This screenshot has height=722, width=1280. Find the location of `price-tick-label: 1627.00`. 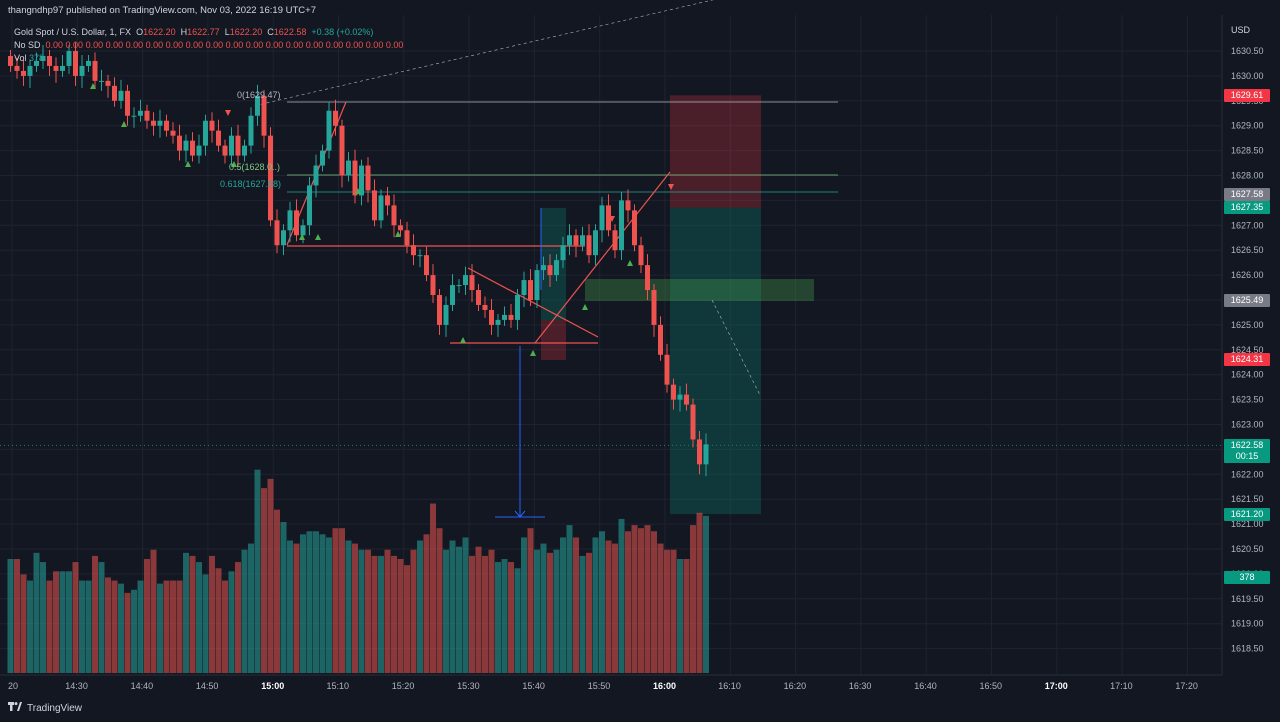

price-tick-label: 1627.00 is located at coordinates (1247, 225).